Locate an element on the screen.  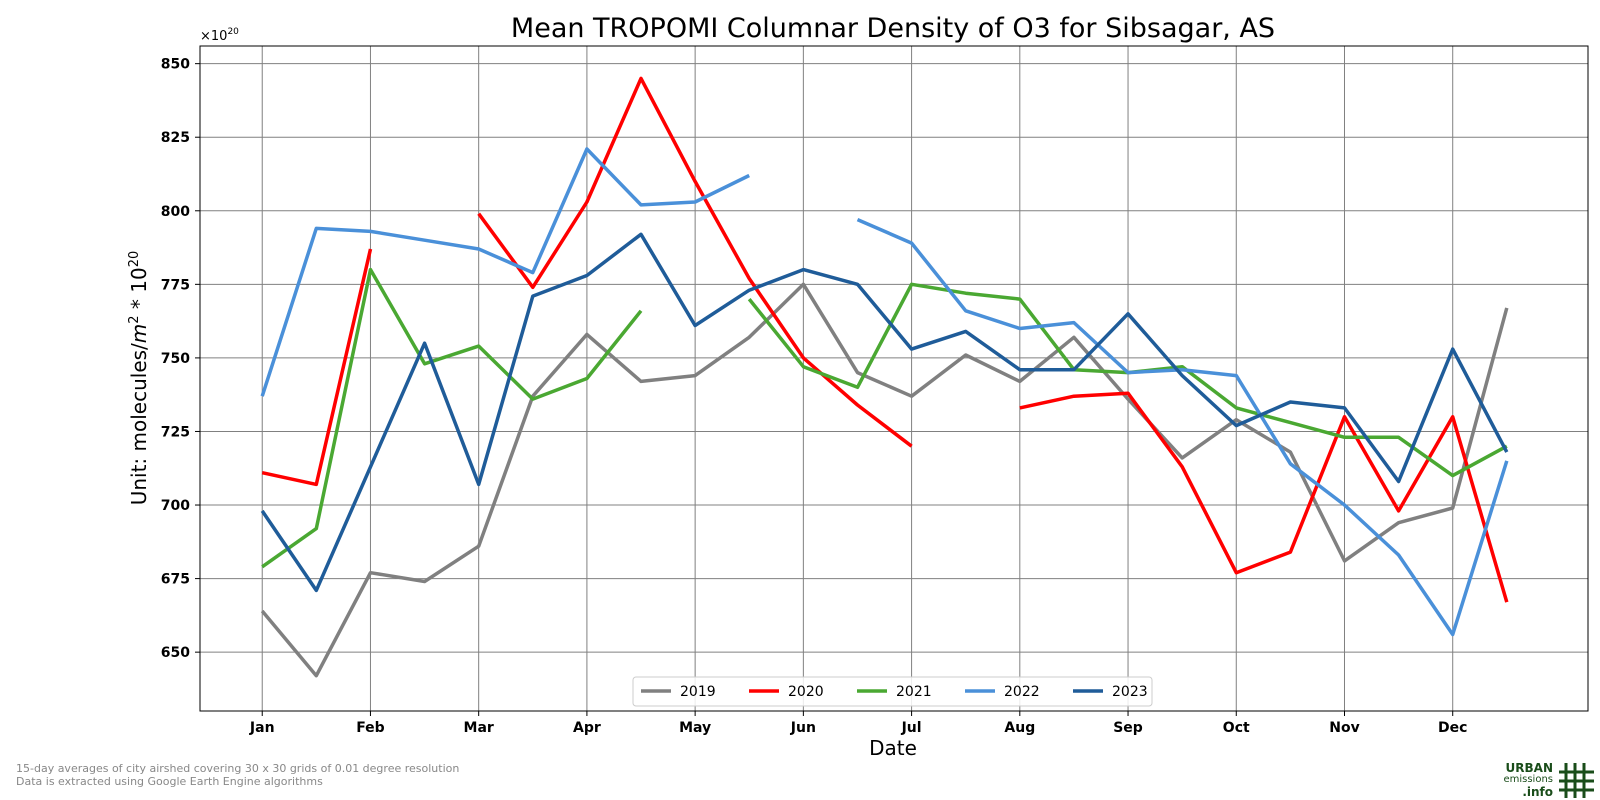
legend-label-2020: 2020 is located at coordinates (806, 692).